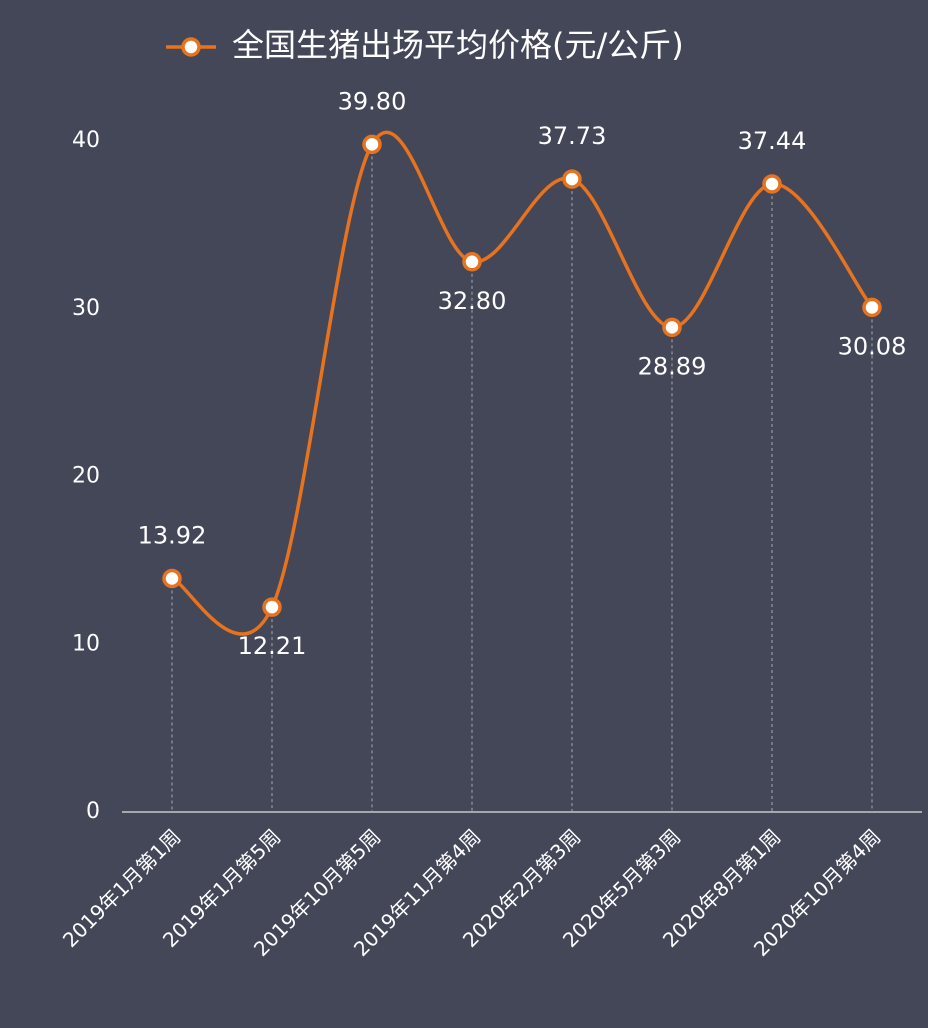 The width and height of the screenshot is (928, 1028). What do you see at coordinates (86, 308) in the screenshot?
I see `y-tick-label: 30` at bounding box center [86, 308].